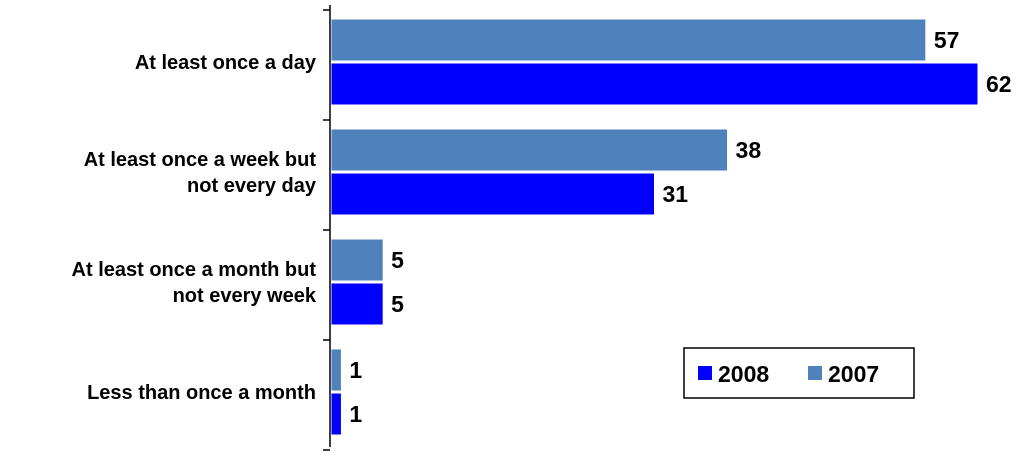 The width and height of the screenshot is (1024, 456). I want to click on data-label-2007-1: 38, so click(749, 150).